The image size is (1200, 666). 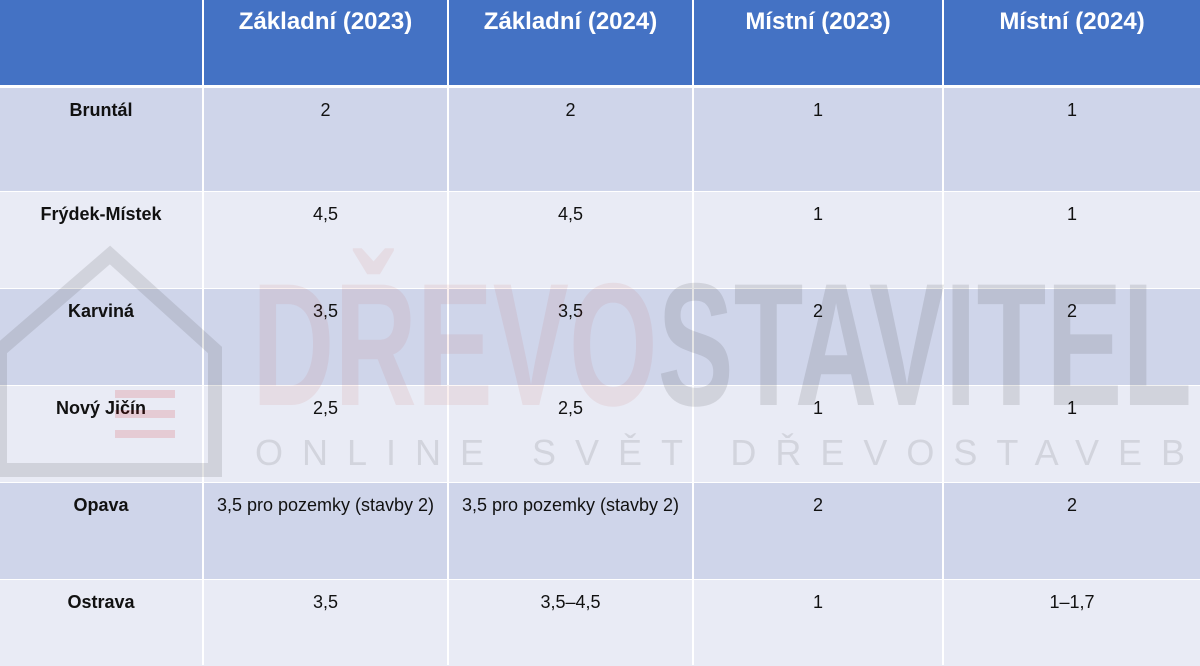 I want to click on table-row: Karviná 3,5 3,5 2 2, so click(x=600, y=336).